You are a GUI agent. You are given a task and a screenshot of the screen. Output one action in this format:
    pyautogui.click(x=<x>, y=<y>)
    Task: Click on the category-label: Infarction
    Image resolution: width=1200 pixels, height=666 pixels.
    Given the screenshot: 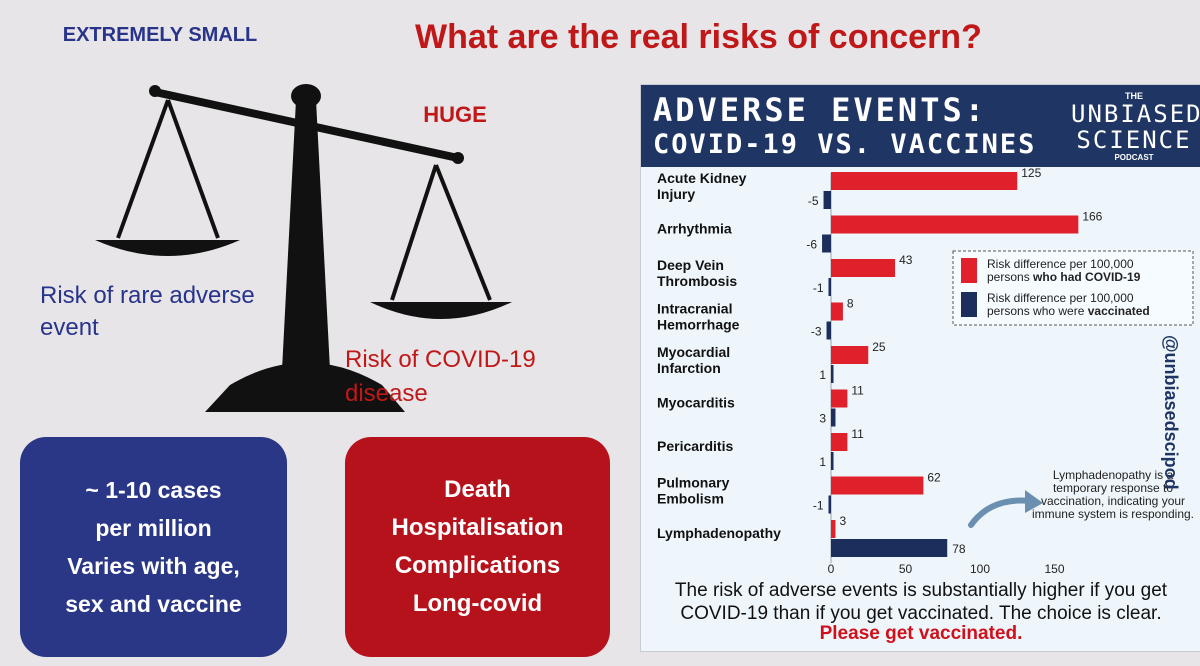 What is the action you would take?
    pyautogui.click(x=689, y=368)
    